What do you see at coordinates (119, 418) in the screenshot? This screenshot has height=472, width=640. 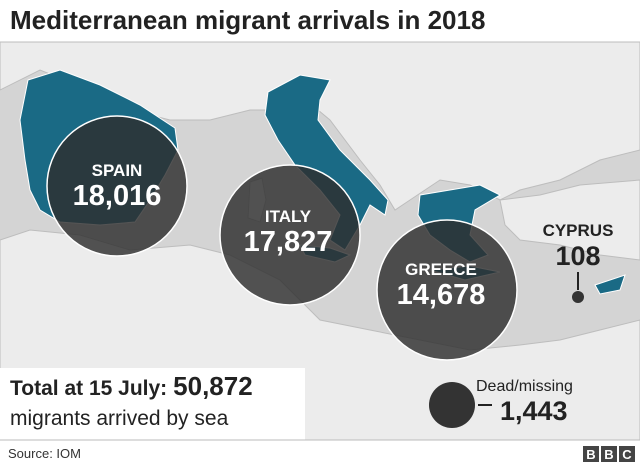 I see `total-note: migrants arrived by sea` at bounding box center [119, 418].